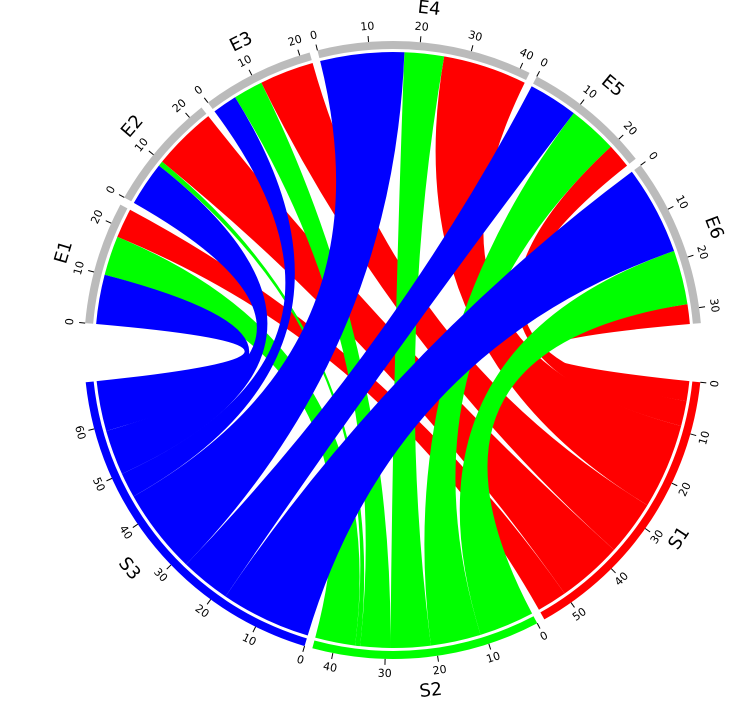 This screenshot has height=705, width=747. Describe the element at coordinates (429, 10) in the screenshot. I see `sector-name: E4` at that location.